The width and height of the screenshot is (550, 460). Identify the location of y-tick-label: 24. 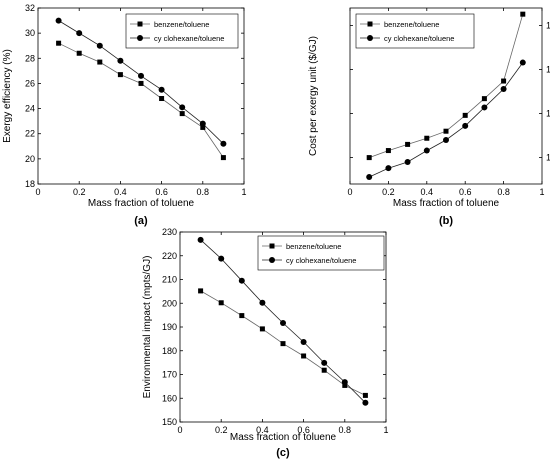
(30, 109).